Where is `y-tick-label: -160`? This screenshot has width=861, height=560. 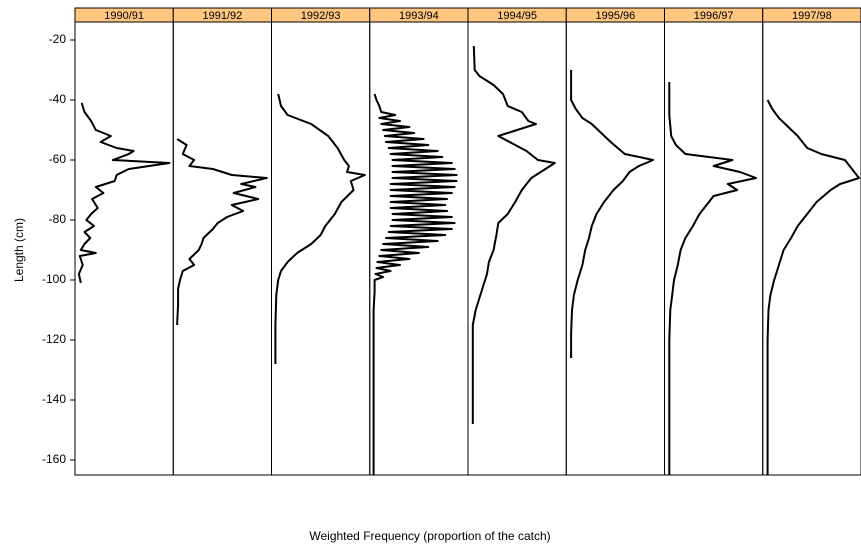
y-tick-label: -160 is located at coordinates (54, 459).